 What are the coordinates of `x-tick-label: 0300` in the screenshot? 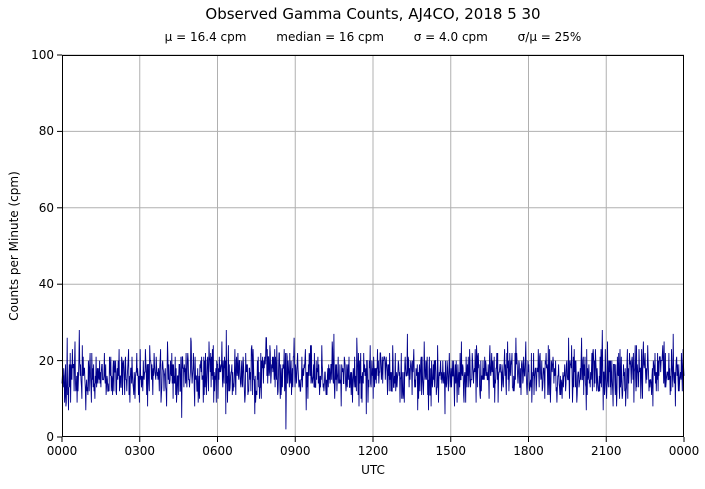 It's located at (140, 451).